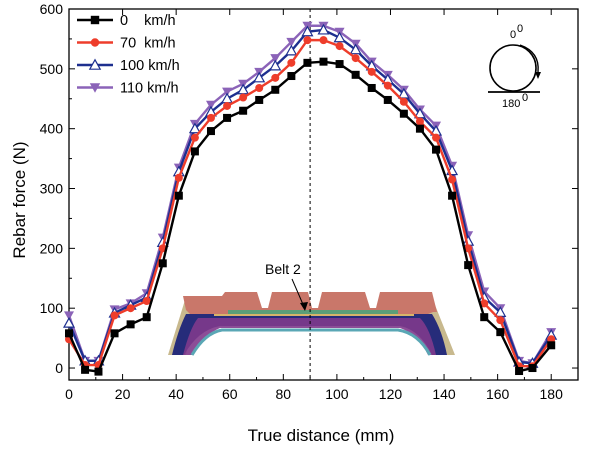 The height and width of the screenshot is (454, 592). What do you see at coordinates (148, 44) in the screenshot?
I see `legend-label: 70 km/h` at bounding box center [148, 44].